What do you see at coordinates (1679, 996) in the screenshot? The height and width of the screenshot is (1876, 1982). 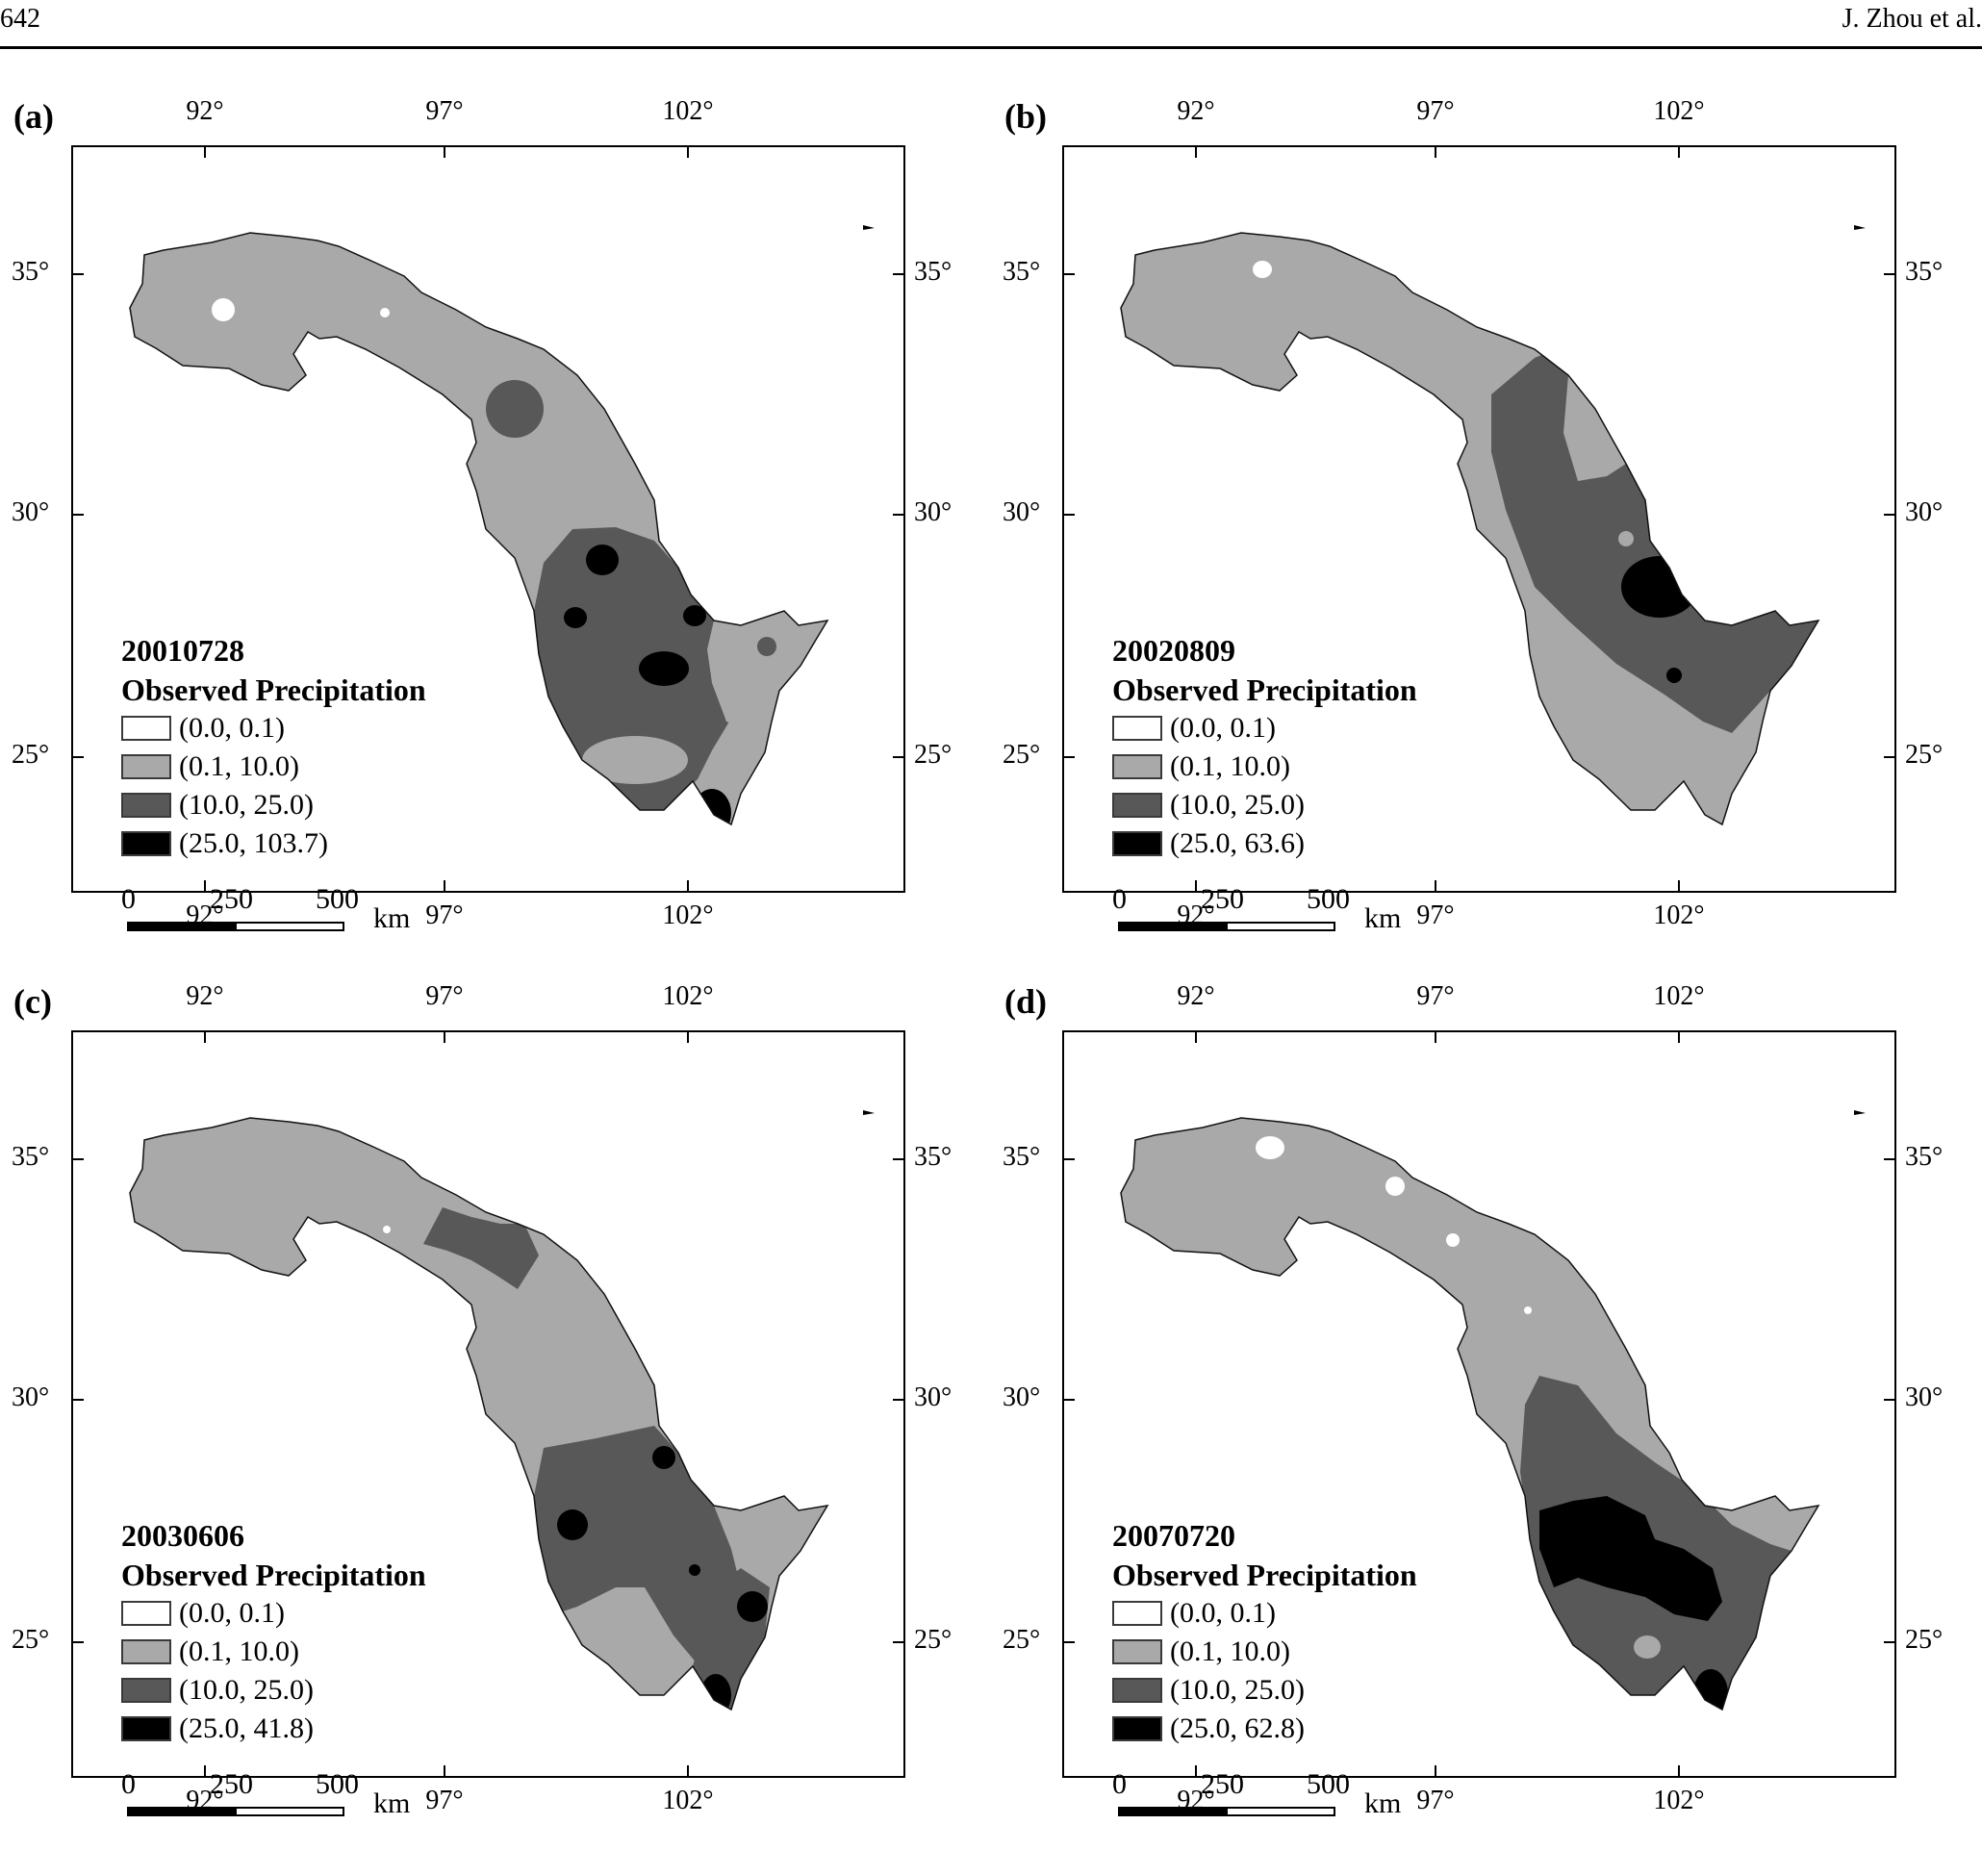 I see `lon-label-top: 102°` at bounding box center [1679, 996].